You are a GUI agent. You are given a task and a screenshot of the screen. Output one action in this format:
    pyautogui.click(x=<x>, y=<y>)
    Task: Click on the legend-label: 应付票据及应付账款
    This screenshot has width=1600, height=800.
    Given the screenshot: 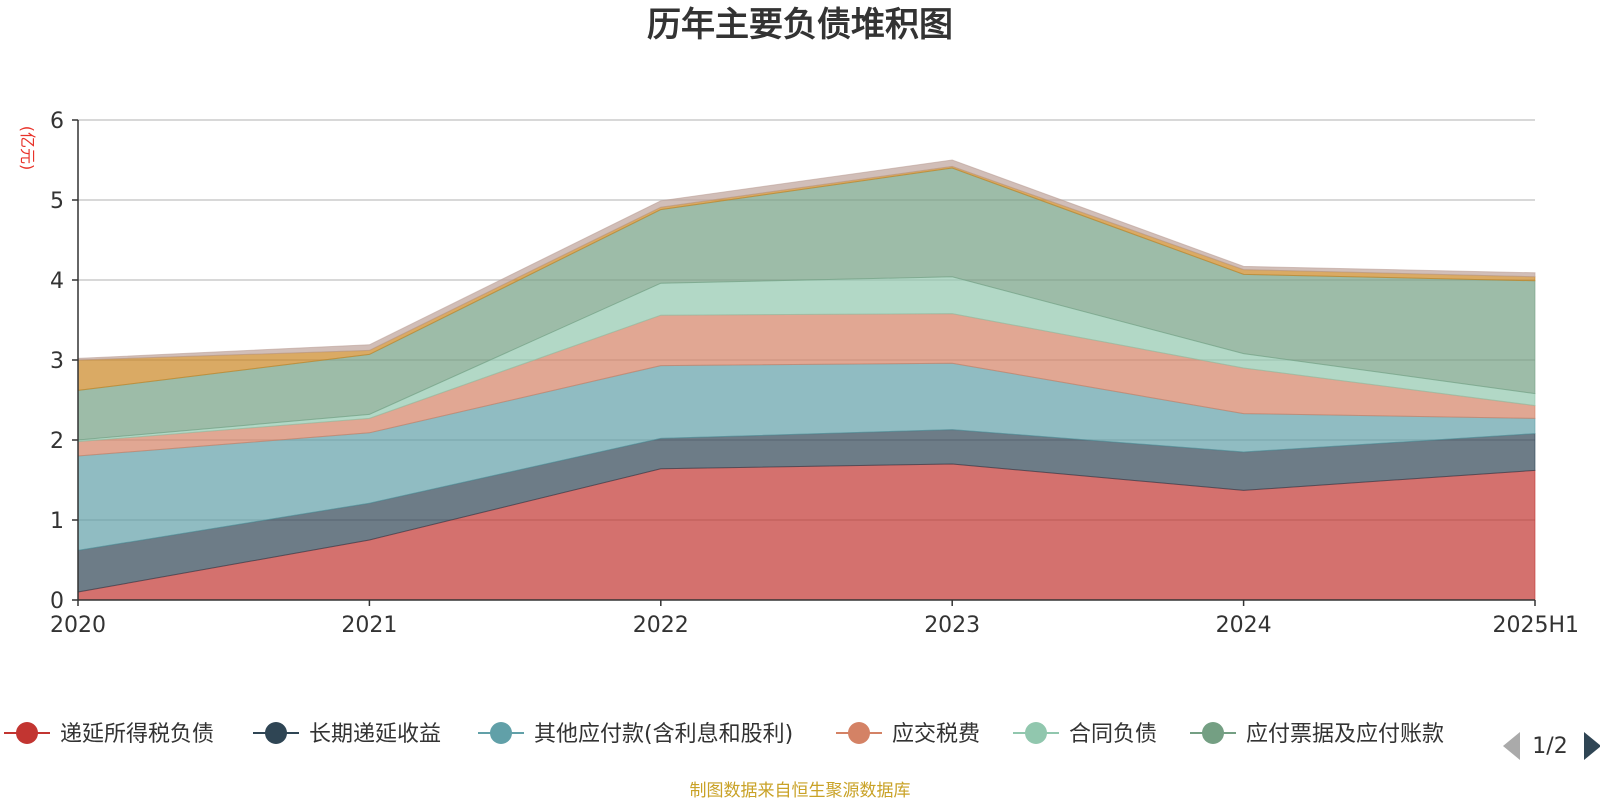 What is the action you would take?
    pyautogui.click(x=1345, y=734)
    